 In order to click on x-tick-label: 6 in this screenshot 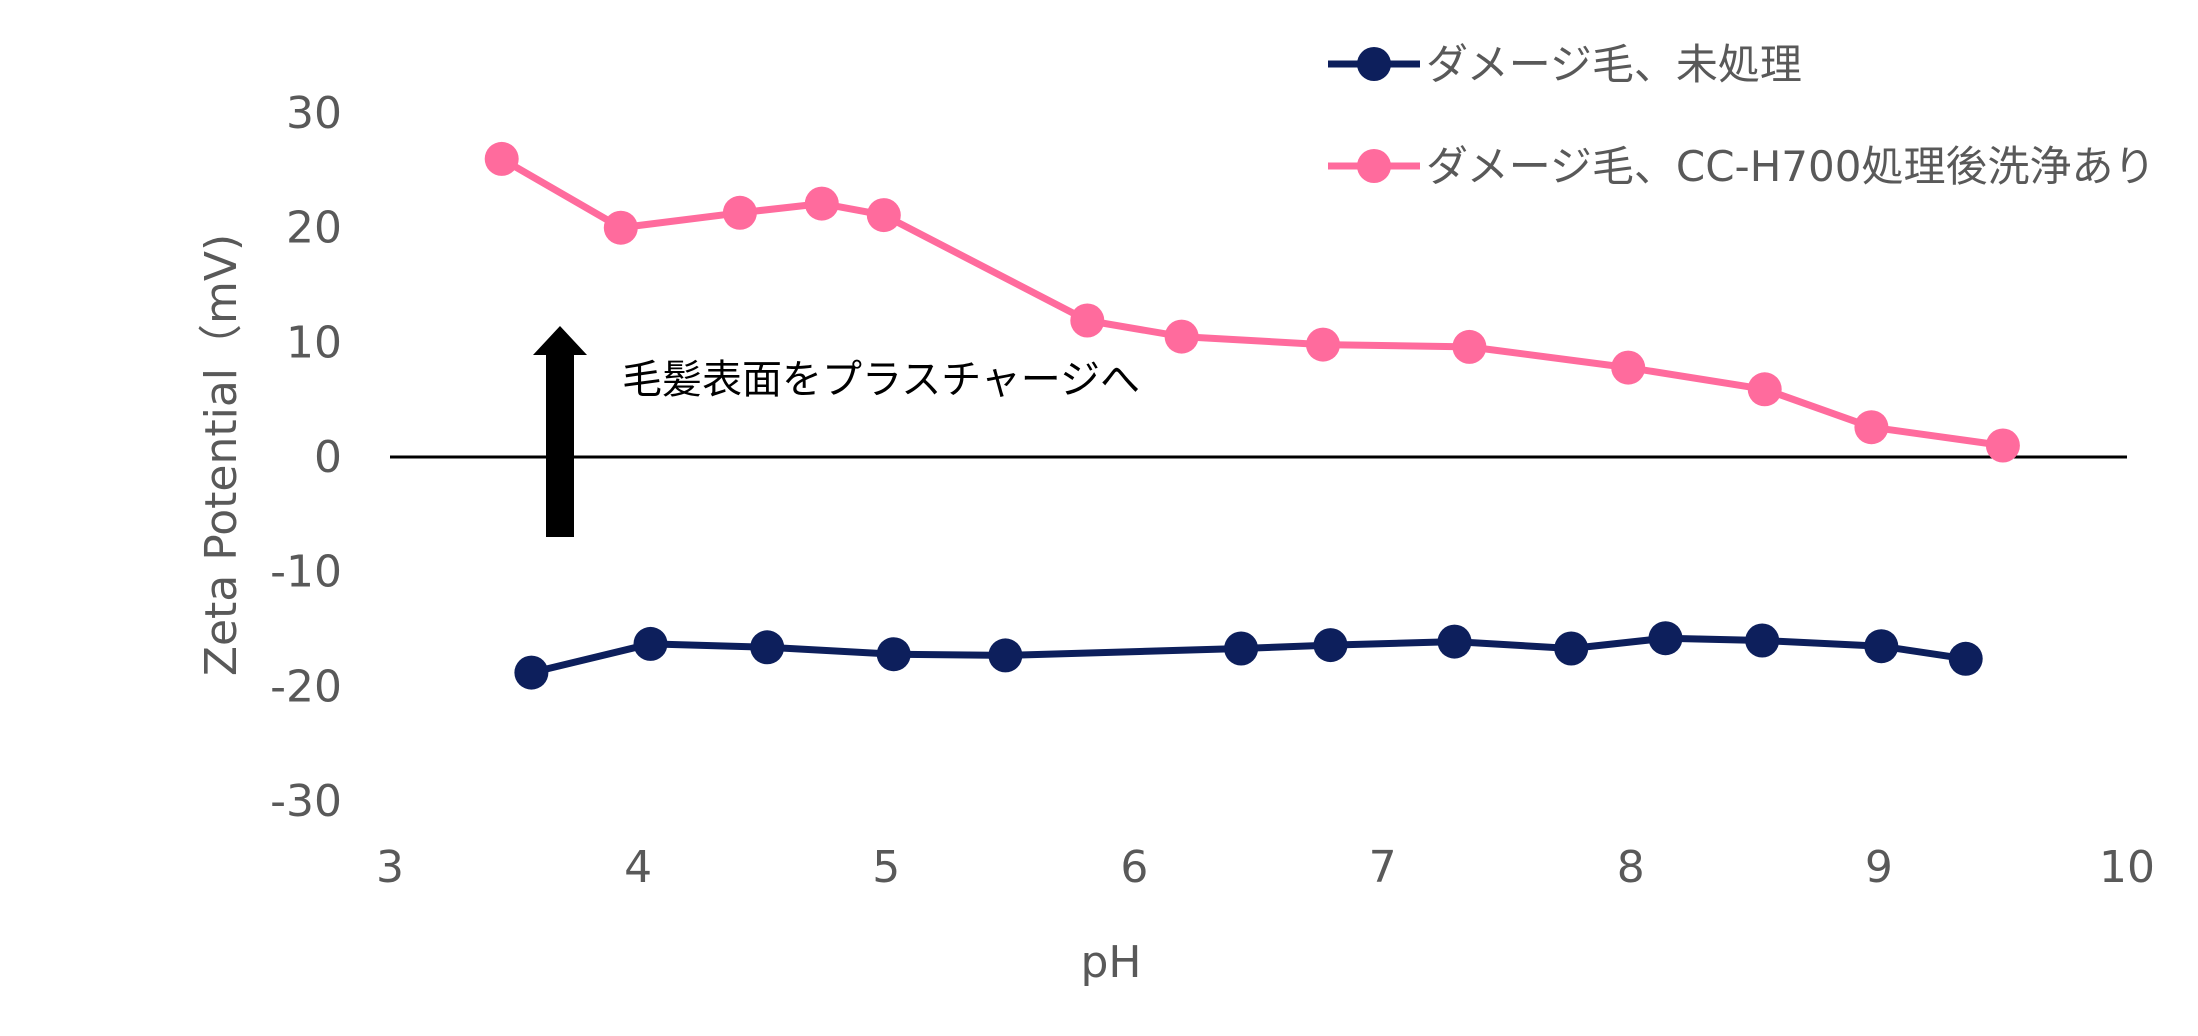, I will do `click(1134, 867)`.